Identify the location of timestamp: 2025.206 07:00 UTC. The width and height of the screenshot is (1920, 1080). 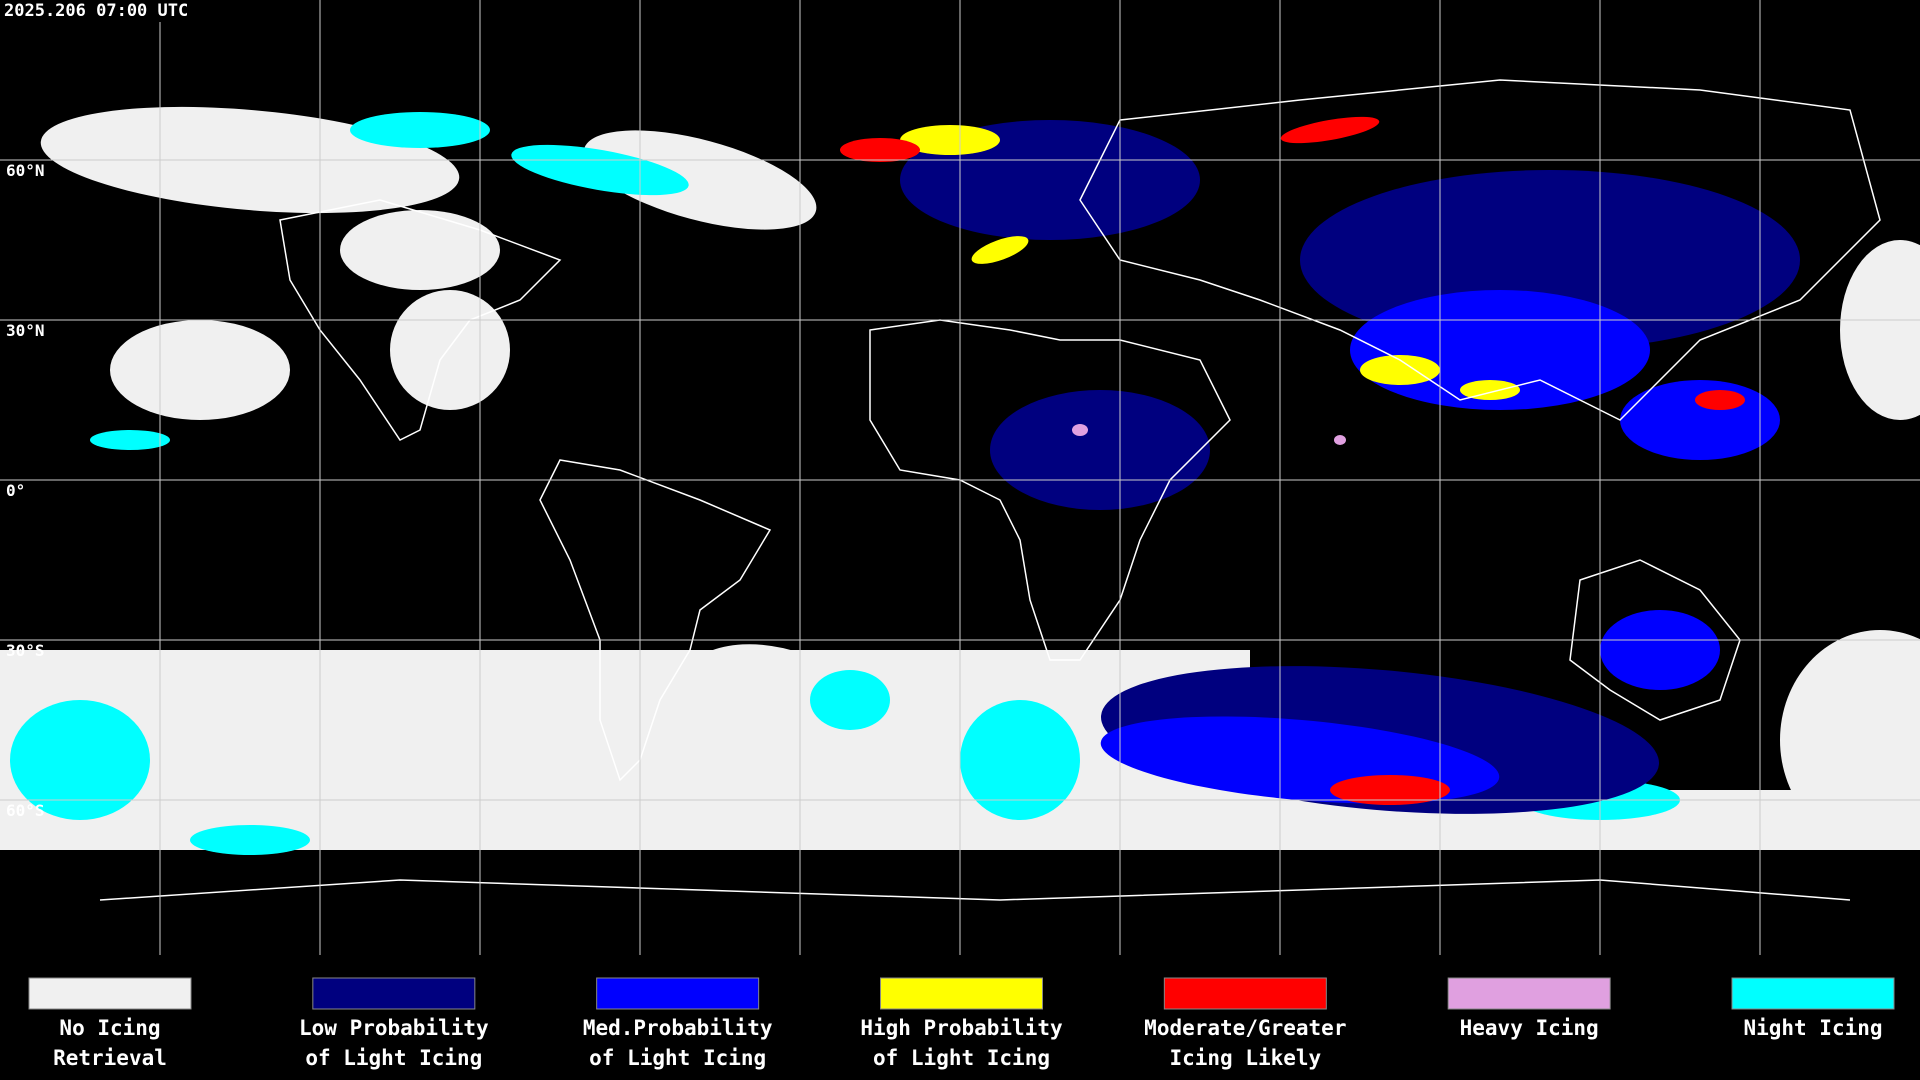
(96, 11).